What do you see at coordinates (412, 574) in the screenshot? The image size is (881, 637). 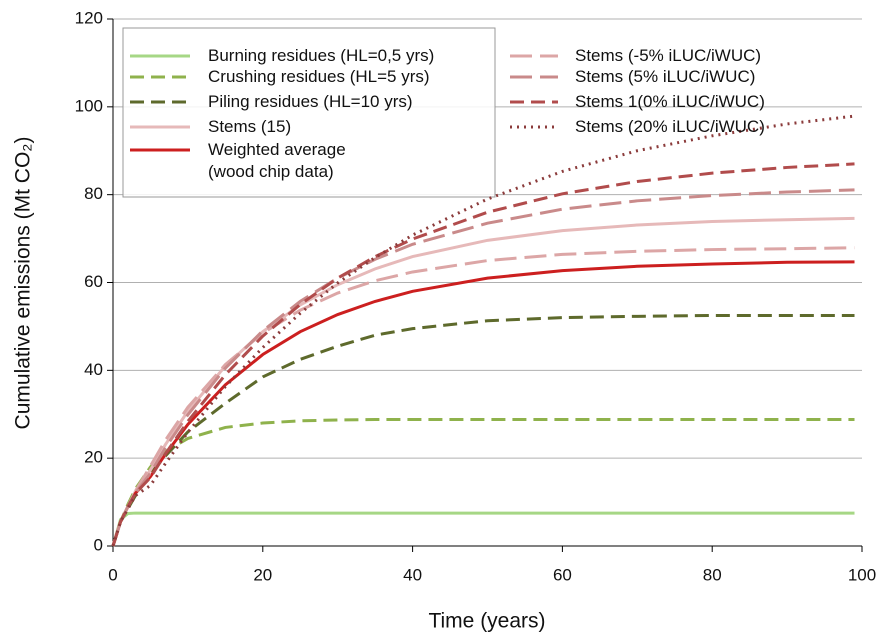 I see `x-tick-label: 40` at bounding box center [412, 574].